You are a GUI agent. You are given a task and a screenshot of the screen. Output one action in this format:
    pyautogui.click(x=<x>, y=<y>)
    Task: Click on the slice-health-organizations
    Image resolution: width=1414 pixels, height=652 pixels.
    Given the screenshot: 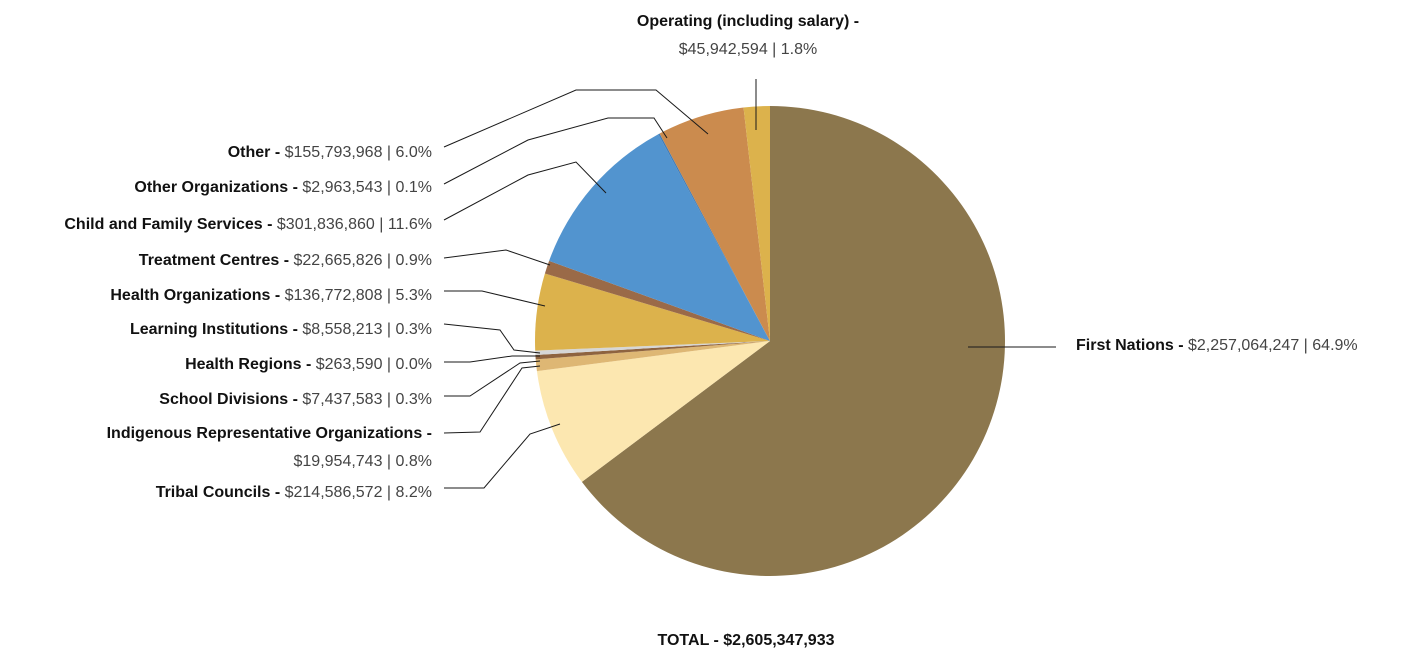 What is the action you would take?
    pyautogui.click(x=652, y=312)
    